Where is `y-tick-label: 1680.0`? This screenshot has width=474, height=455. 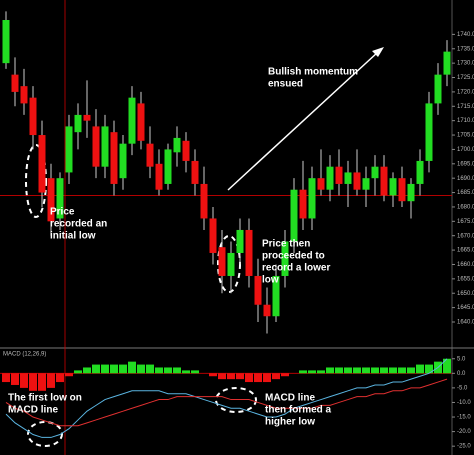 y-tick-label: 1680.0 is located at coordinates (465, 208).